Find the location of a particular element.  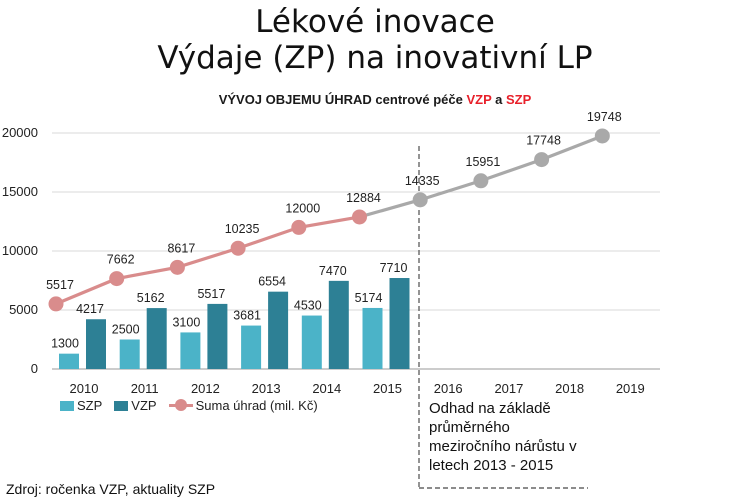

x-tick-label: 2014 is located at coordinates (326, 388).